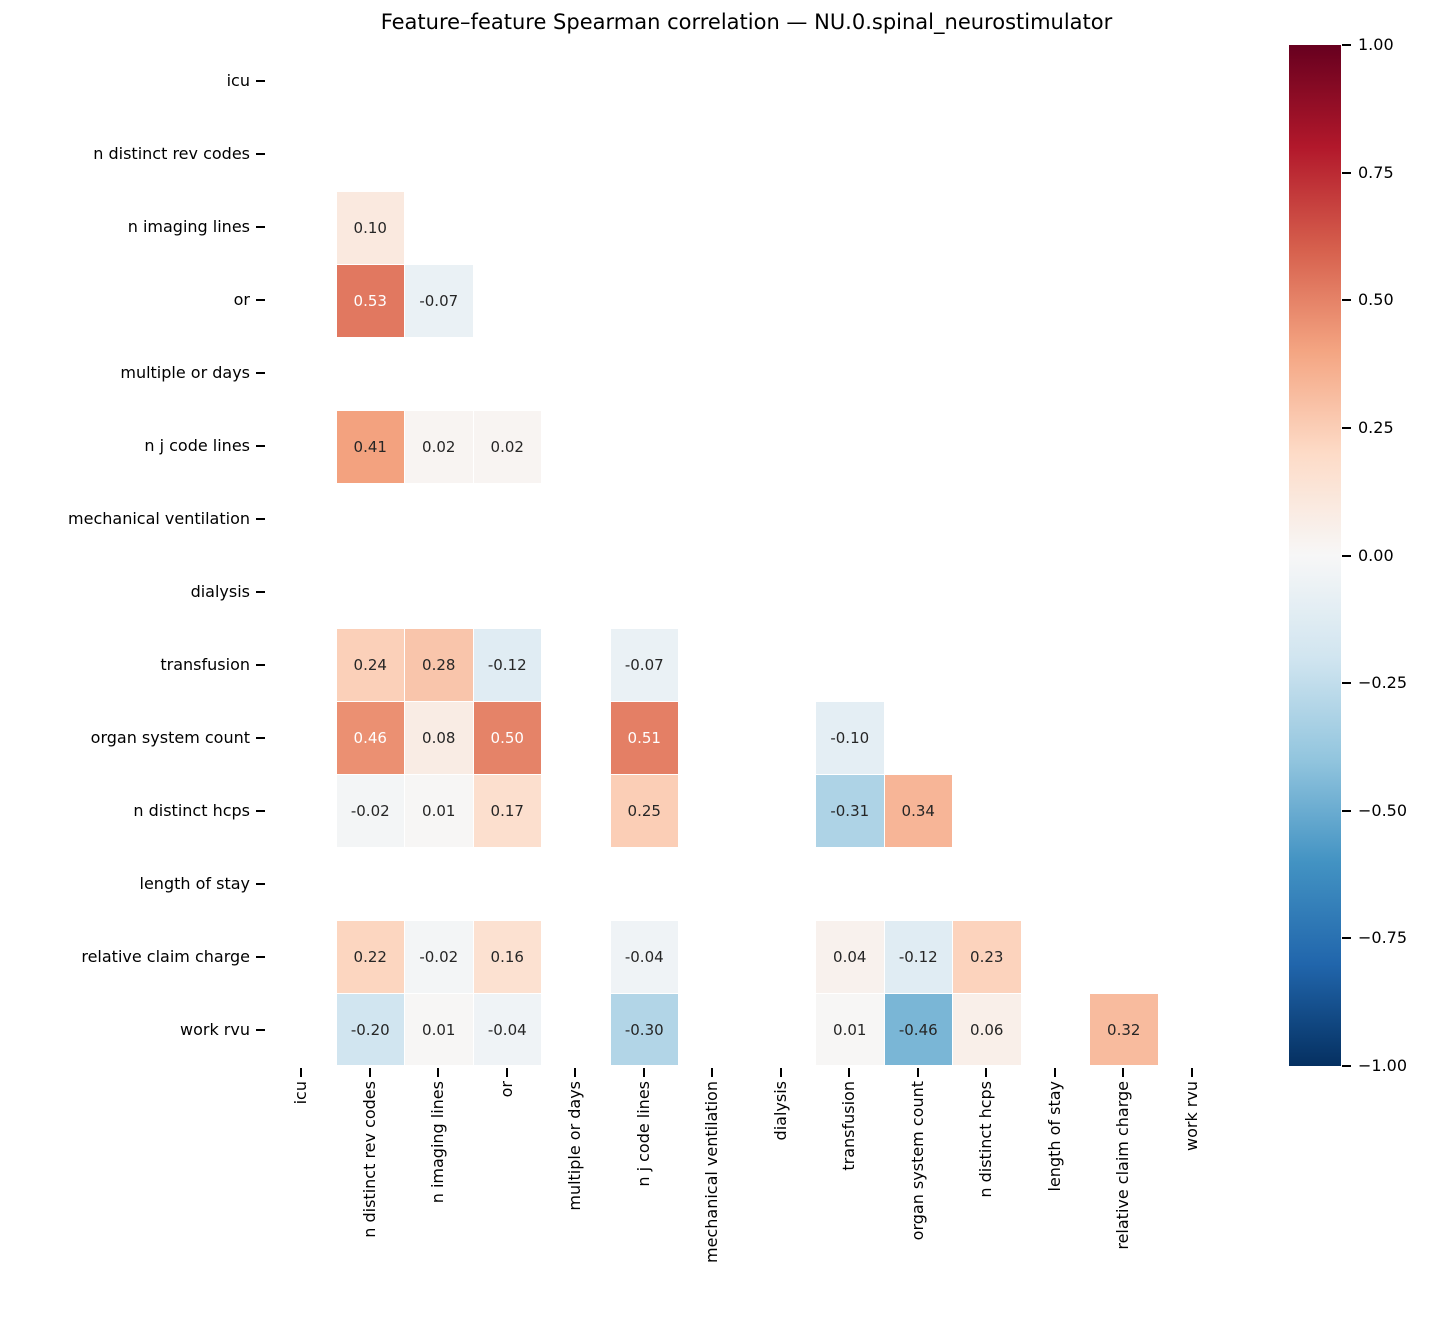 The image size is (1433, 1332). Describe the element at coordinates (194, 883) in the screenshot. I see `y-tick-label: length of stay` at that location.